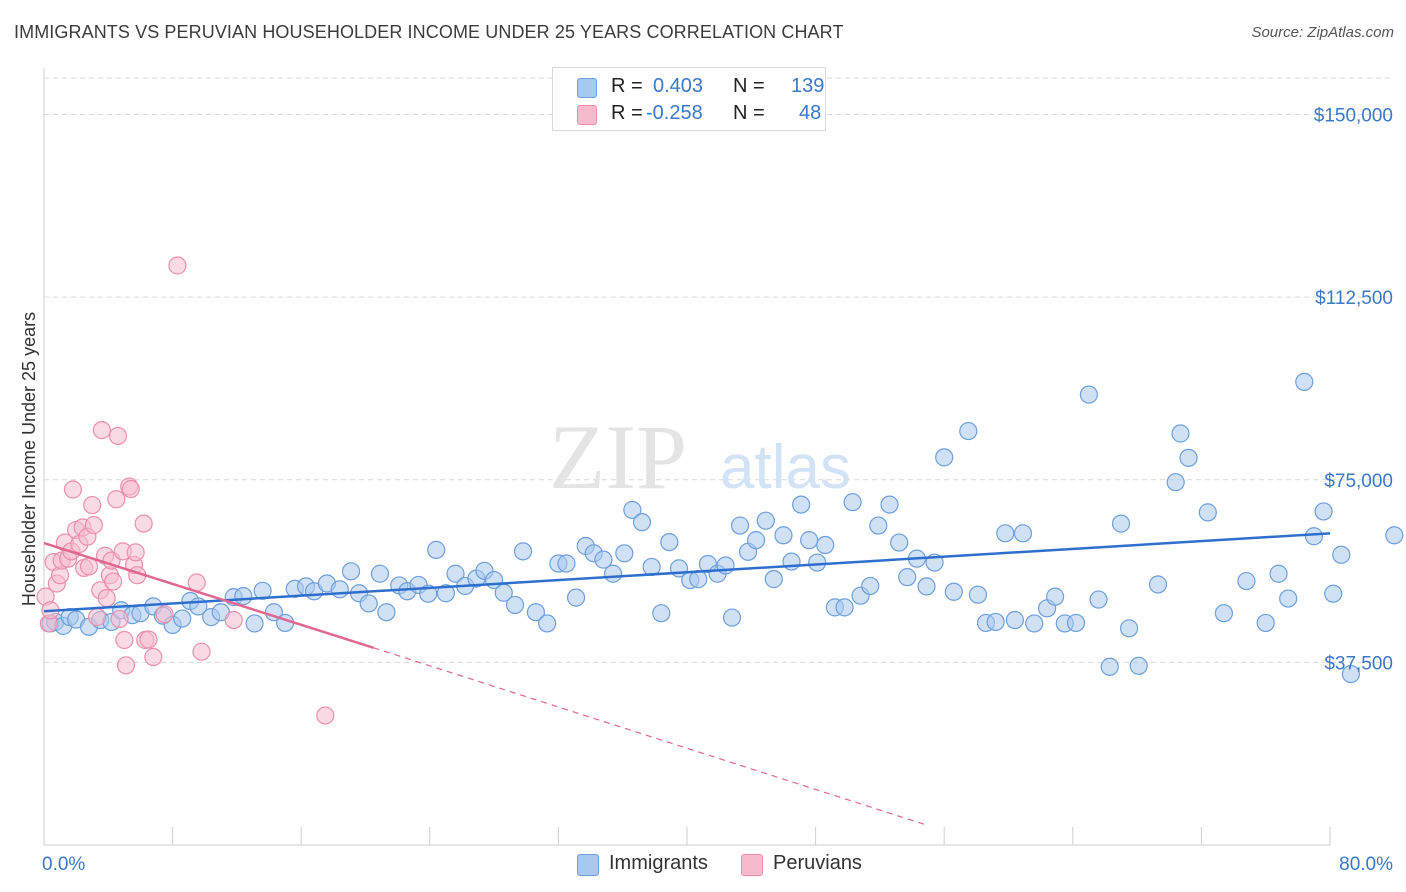 This screenshot has width=1406, height=892. Describe the element at coordinates (808, 86) in the screenshot. I see `n-value: 139` at that location.